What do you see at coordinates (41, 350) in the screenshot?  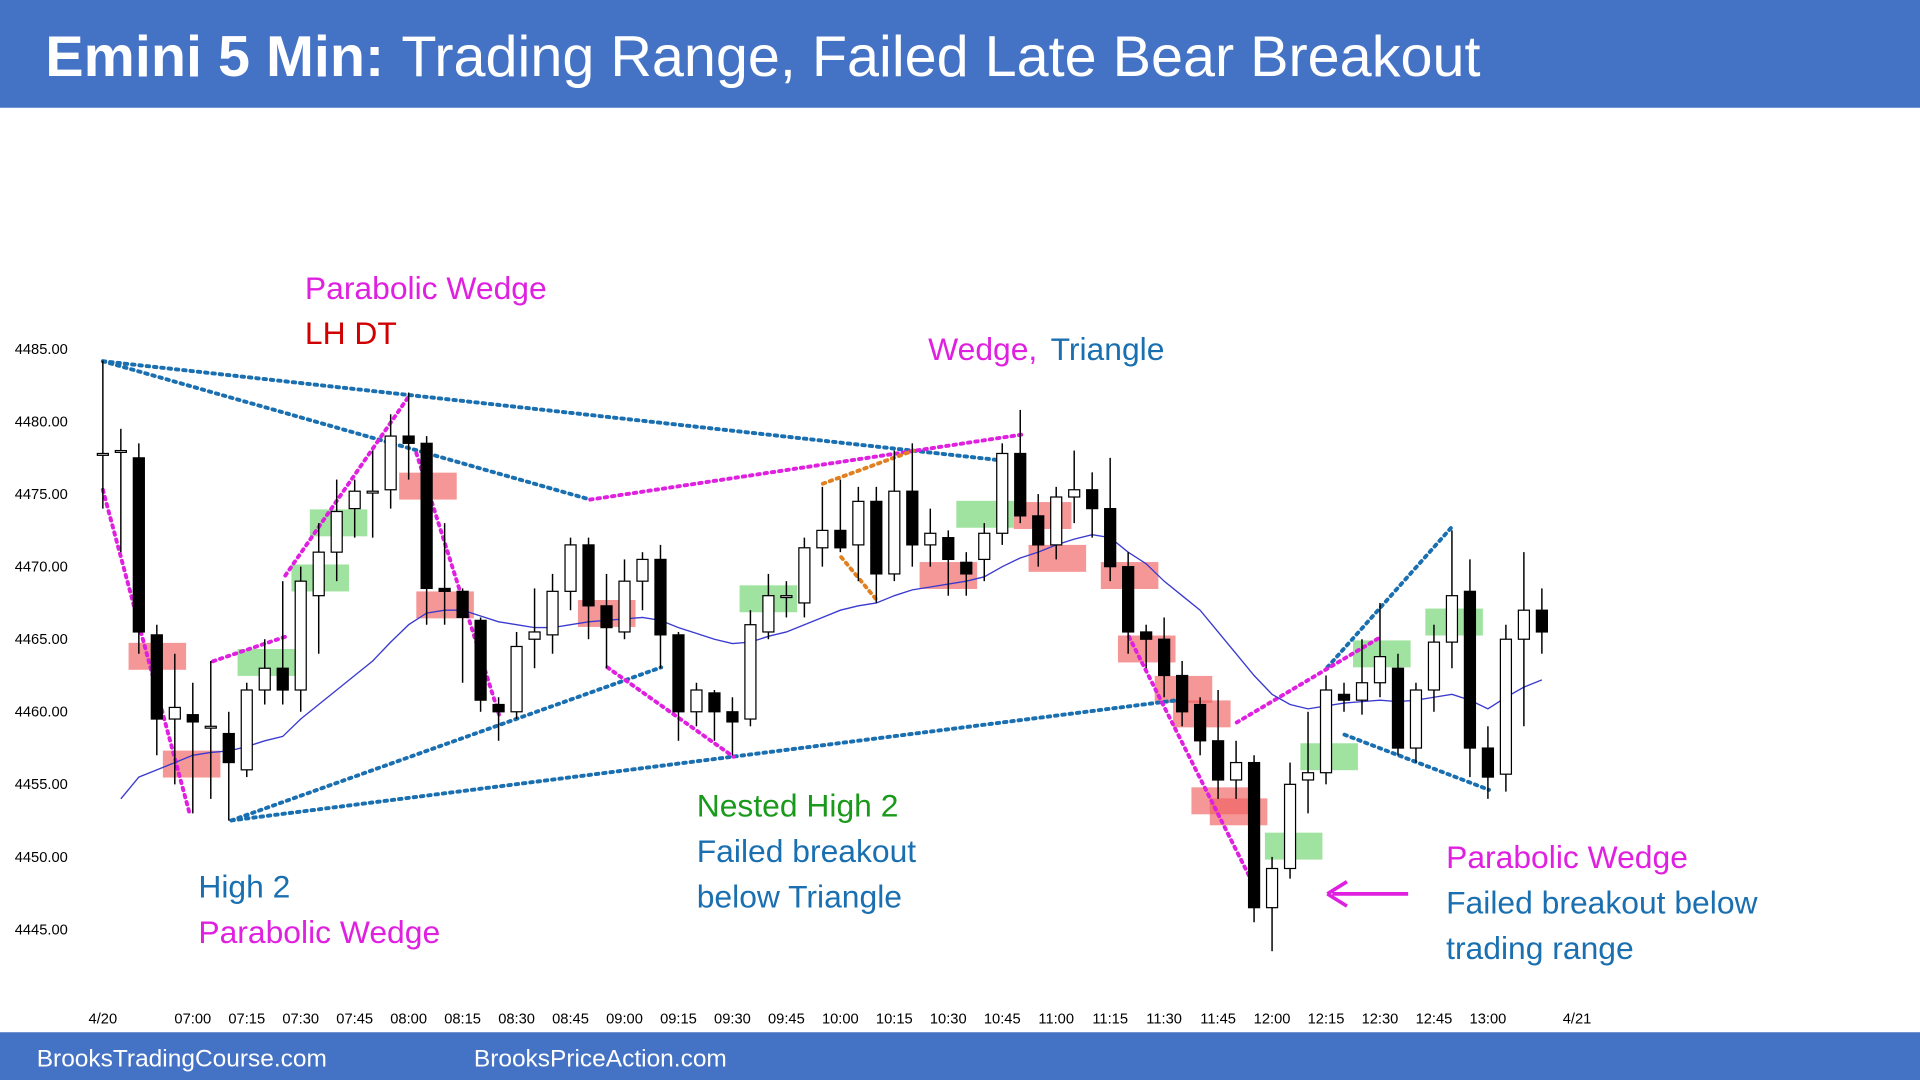 I see `y-tick-label: 4485.00` at bounding box center [41, 350].